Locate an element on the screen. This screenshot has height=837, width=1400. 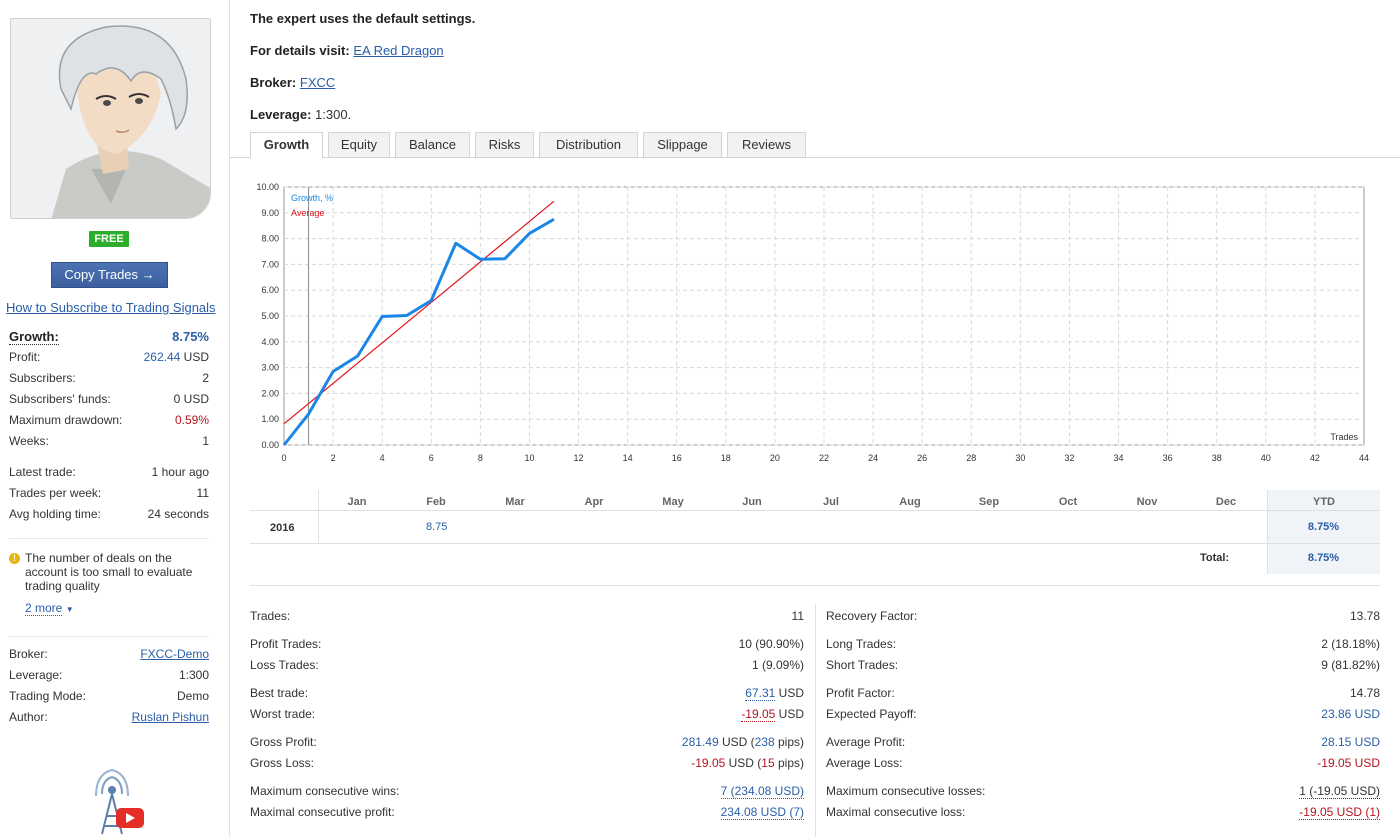
account-author-link: Ruslan Pishun is located at coordinates (170, 717).